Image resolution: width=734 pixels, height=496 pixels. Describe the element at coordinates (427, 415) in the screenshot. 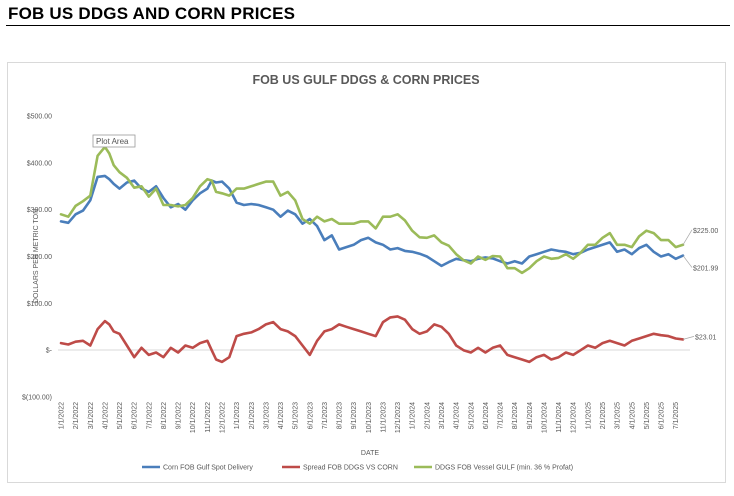

I see `x-tick-label: 2/1/2024` at that location.